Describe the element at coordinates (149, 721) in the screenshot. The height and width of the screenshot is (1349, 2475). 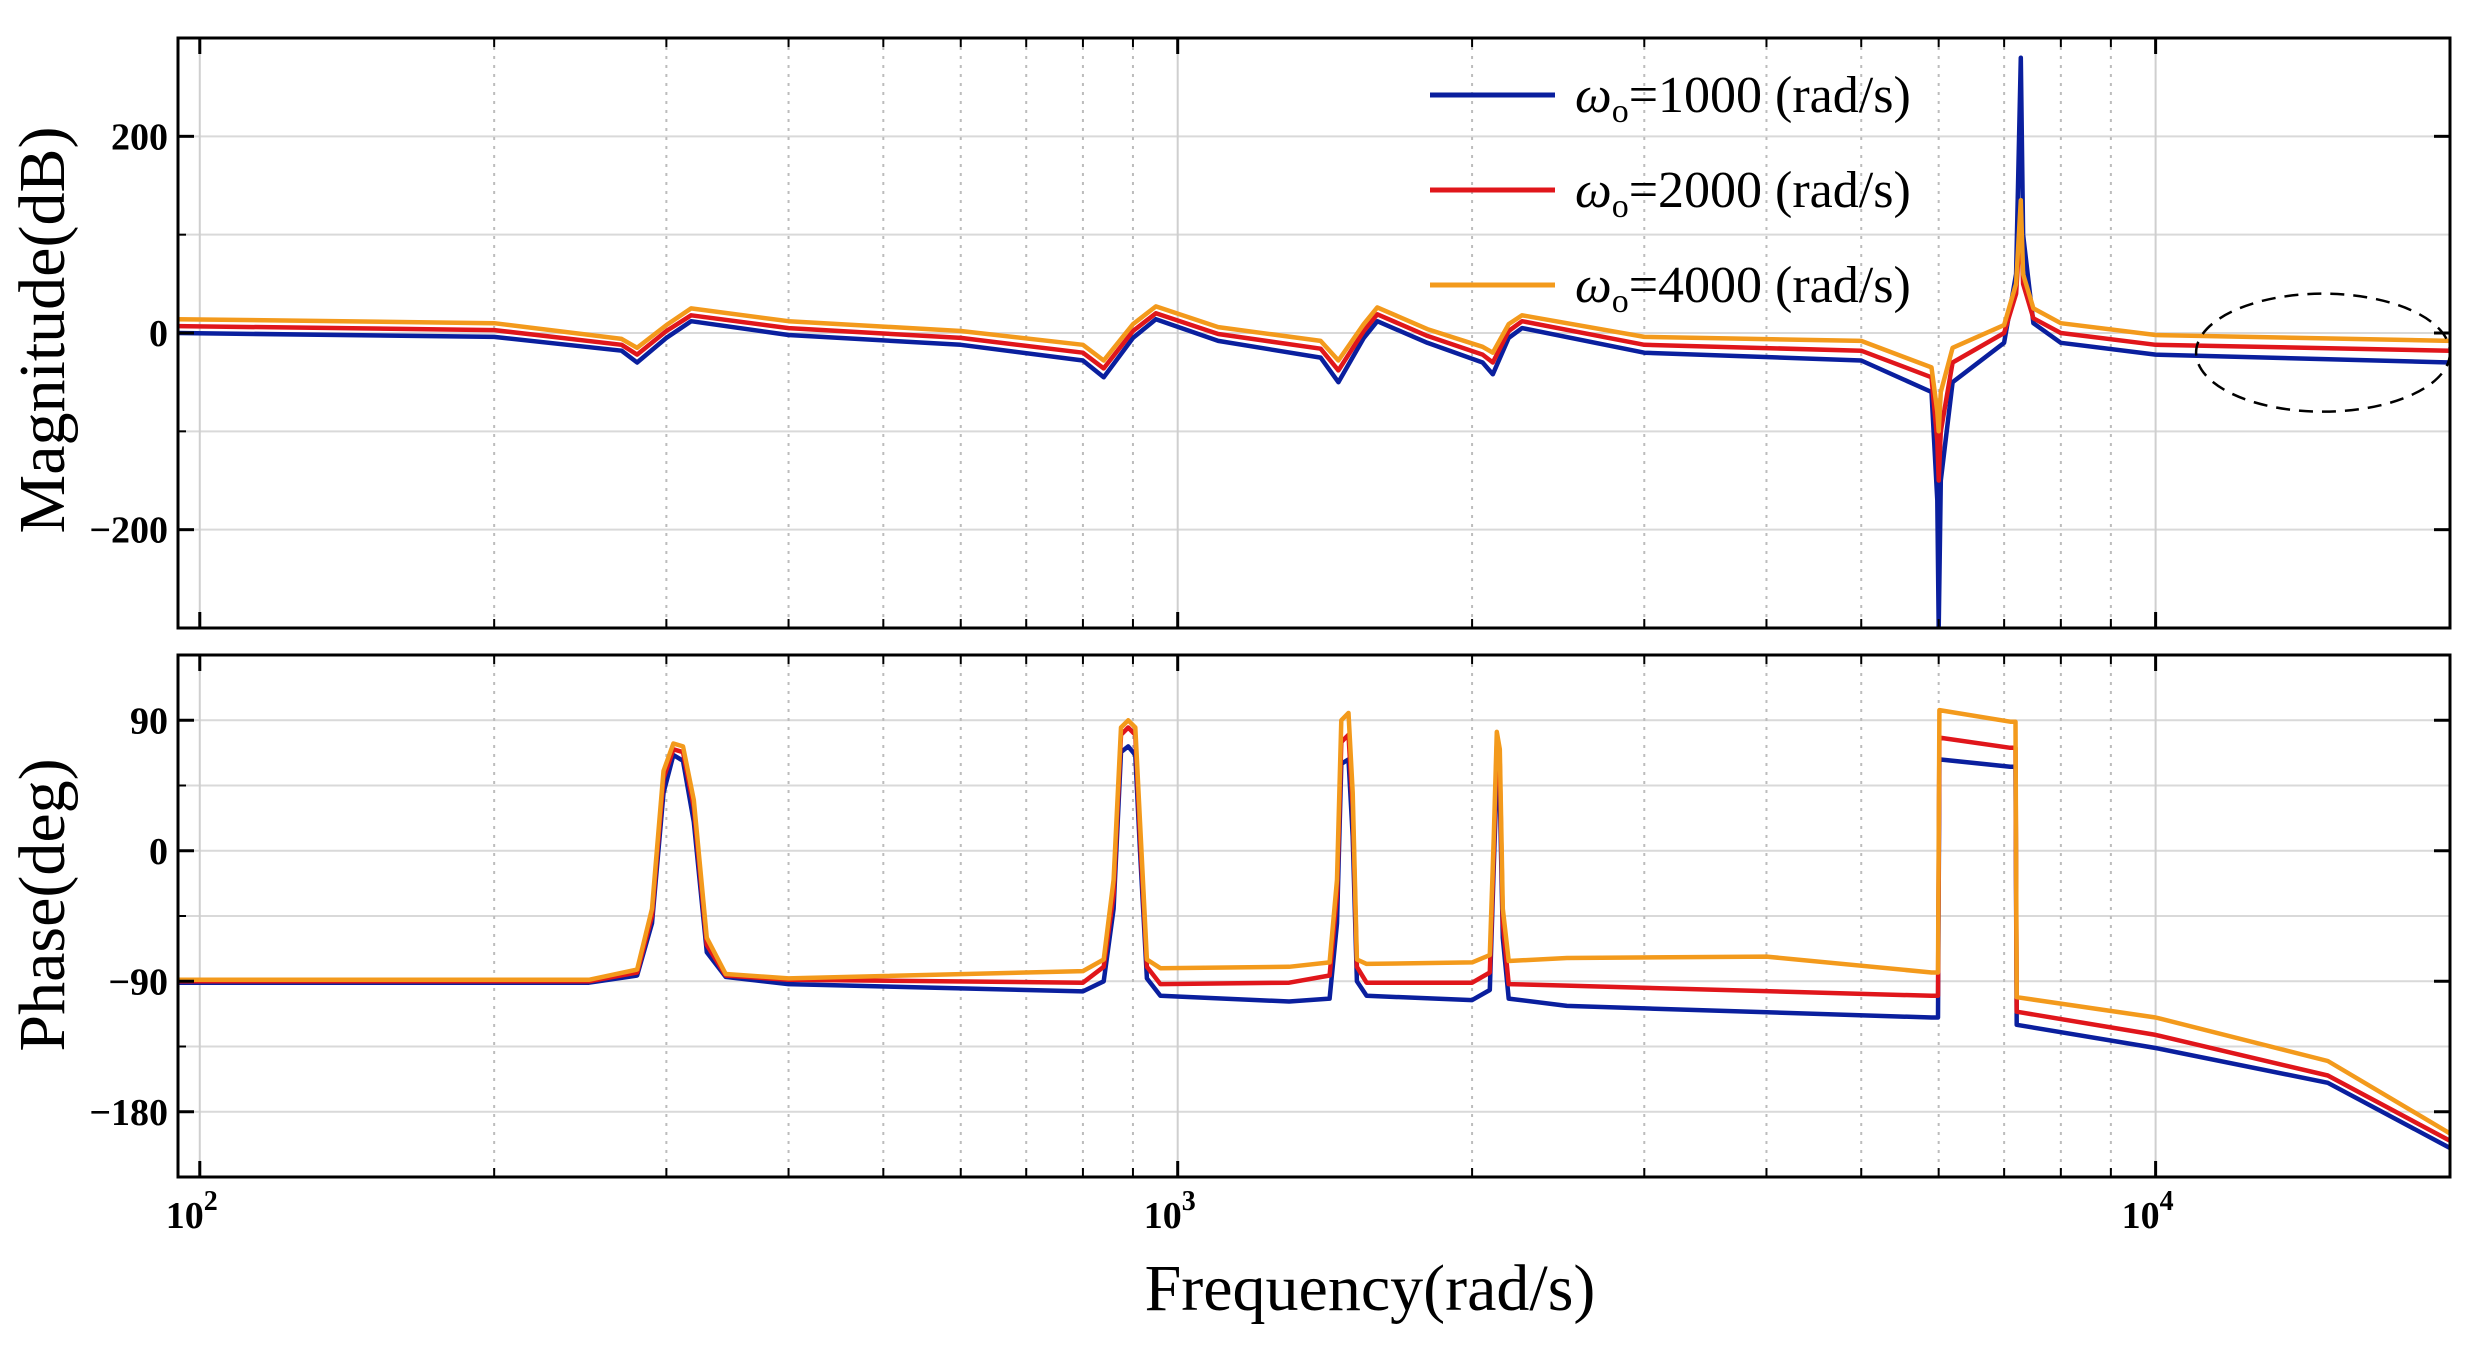
I see `y-tick-label: 90` at that location.